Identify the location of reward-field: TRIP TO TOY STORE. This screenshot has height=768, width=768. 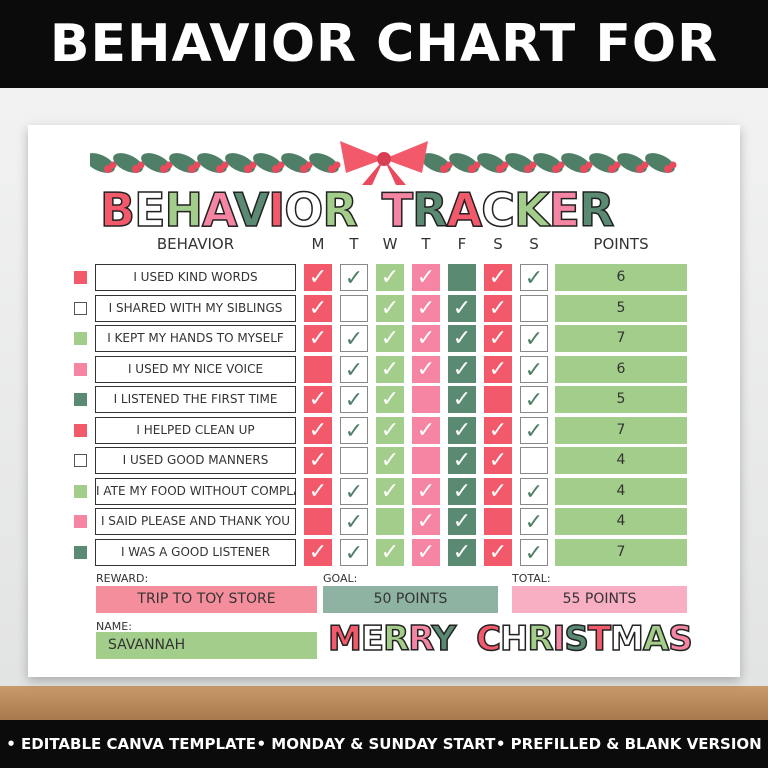
(206, 599).